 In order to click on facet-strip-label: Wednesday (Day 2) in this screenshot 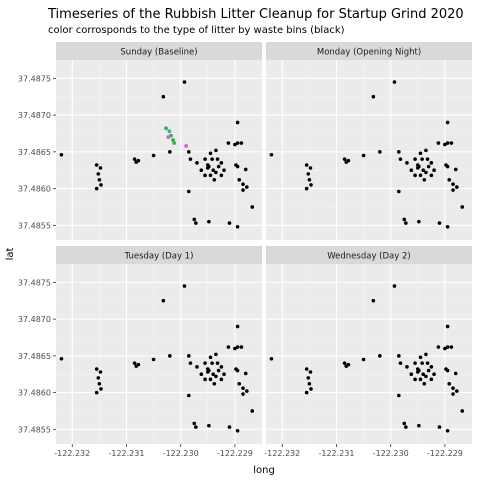, I will do `click(368, 257)`.